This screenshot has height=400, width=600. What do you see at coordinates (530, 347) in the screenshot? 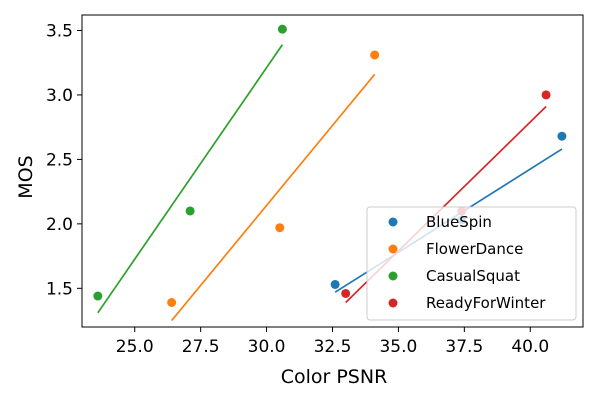
I see `x-tick-label: 40.0` at bounding box center [530, 347].